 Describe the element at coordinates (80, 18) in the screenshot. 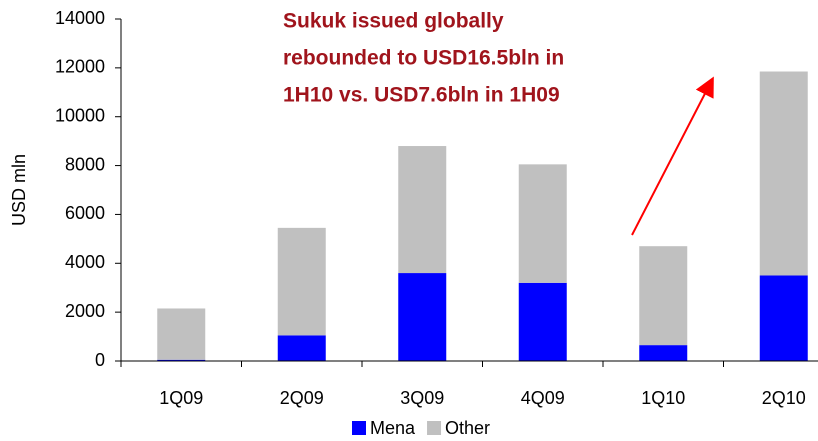

I see `y-tick-label: 14000` at that location.